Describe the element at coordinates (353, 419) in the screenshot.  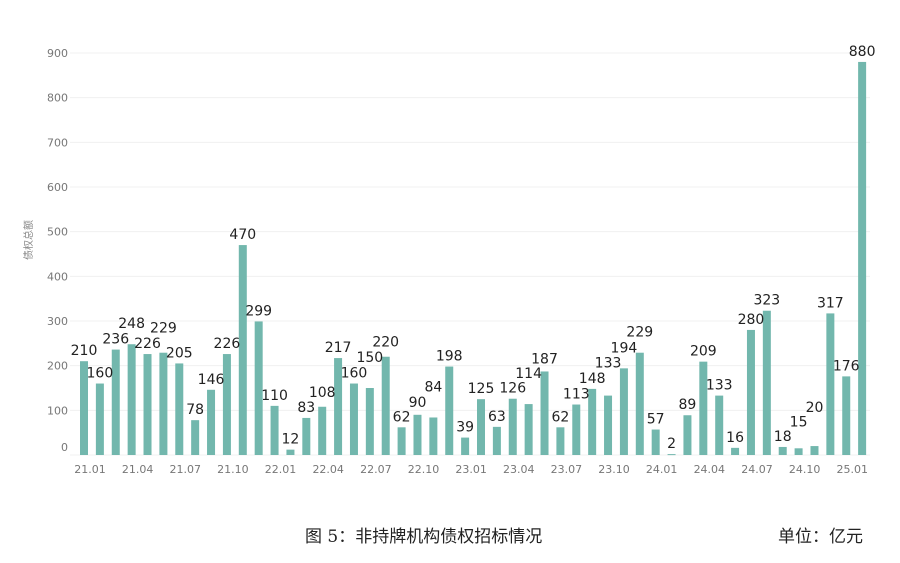
I see `bar-22.06` at that location.